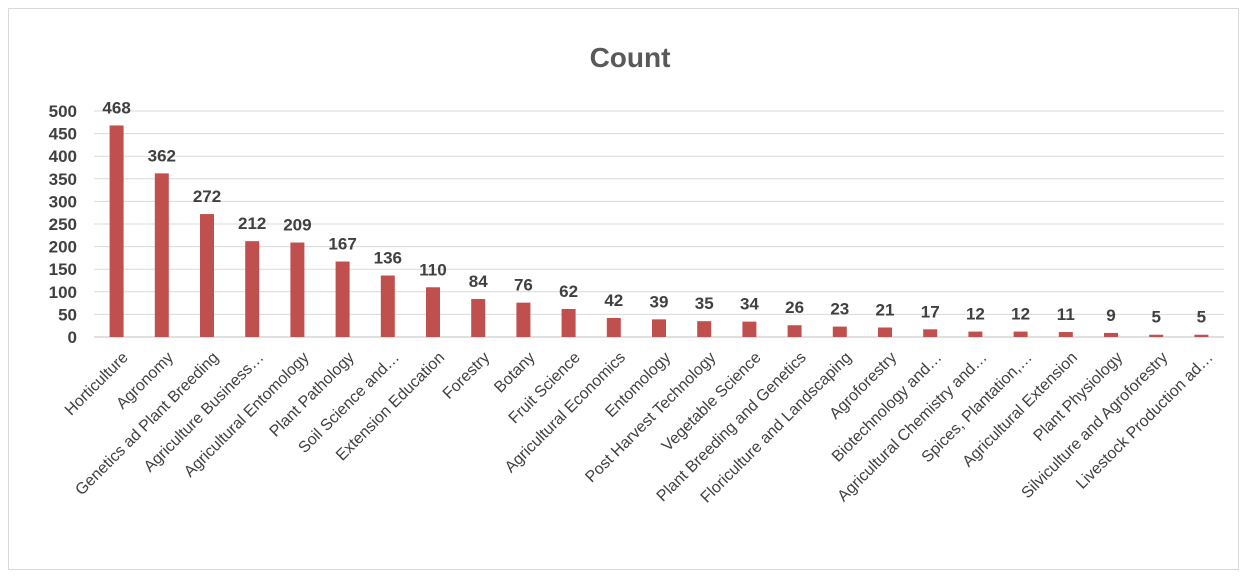  I want to click on data-label: 39, so click(659, 301).